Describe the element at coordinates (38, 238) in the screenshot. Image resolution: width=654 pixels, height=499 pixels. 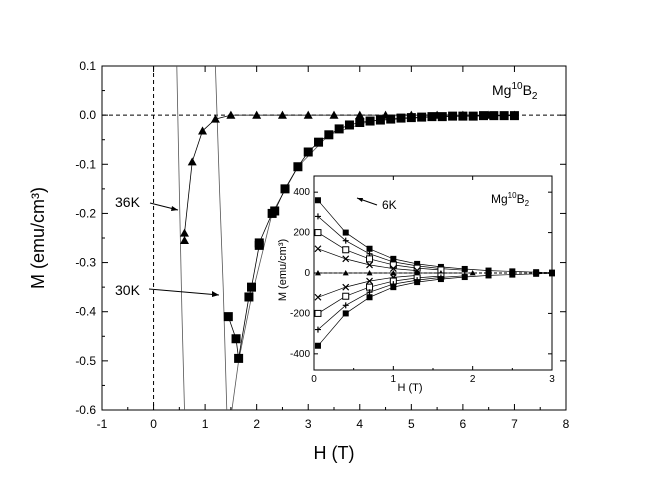
I see `main-y-axis-label: M (emu/cm³)` at that location.